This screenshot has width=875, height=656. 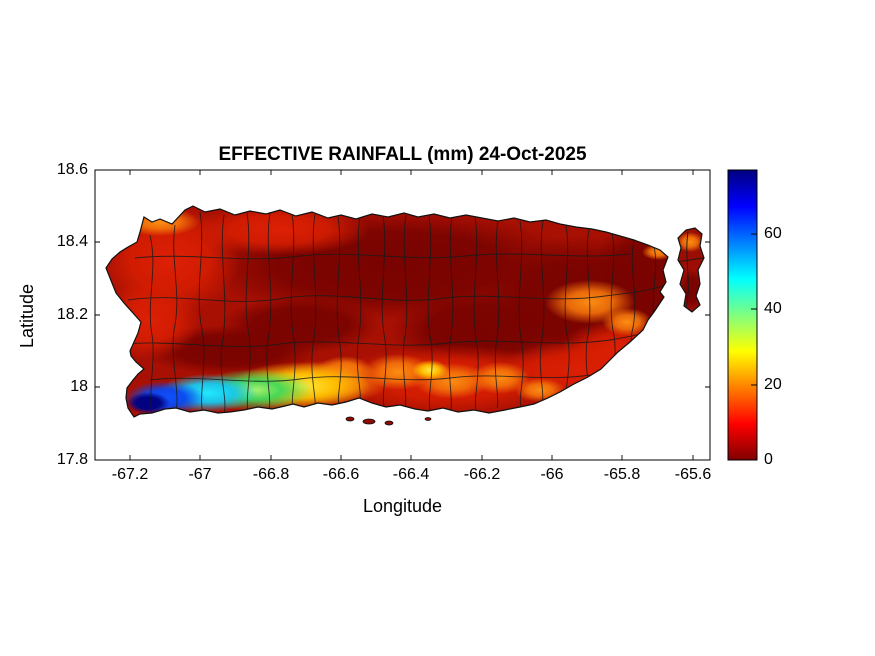 I want to click on x-tick-label: -66.2, so click(x=482, y=474).